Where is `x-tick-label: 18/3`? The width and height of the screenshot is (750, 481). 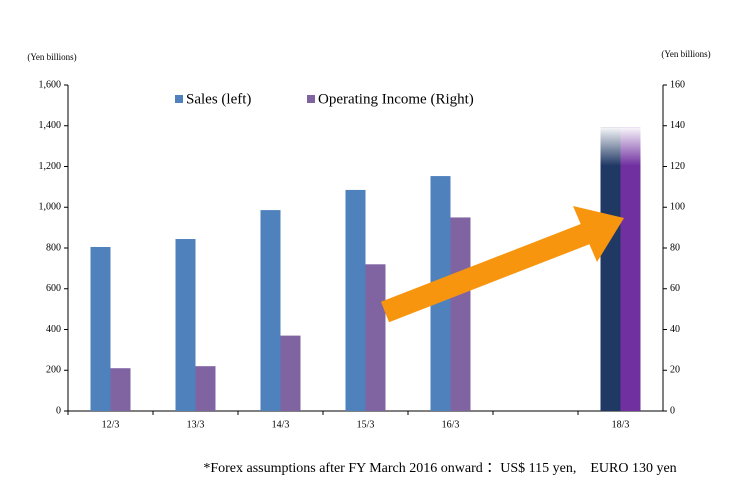
x-tick-label: 18/3 is located at coordinates (621, 424).